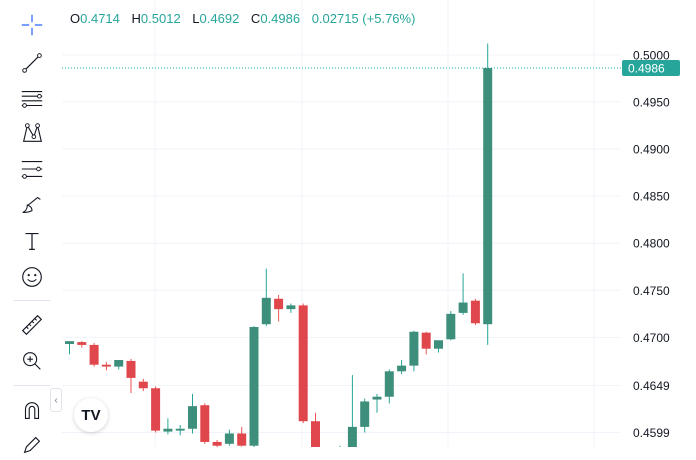  What do you see at coordinates (32, 241) in the screenshot?
I see `text-icon` at bounding box center [32, 241].